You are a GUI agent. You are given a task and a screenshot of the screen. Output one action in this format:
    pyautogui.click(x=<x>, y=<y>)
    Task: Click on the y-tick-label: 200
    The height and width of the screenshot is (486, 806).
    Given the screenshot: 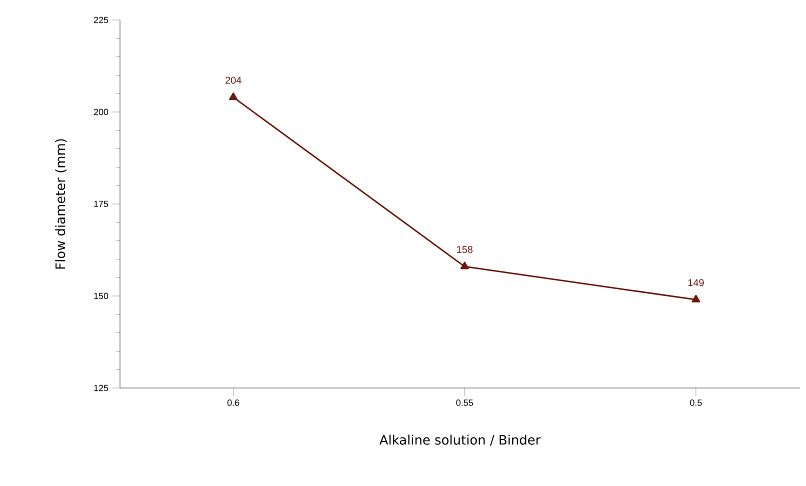 What is the action you would take?
    pyautogui.click(x=101, y=112)
    